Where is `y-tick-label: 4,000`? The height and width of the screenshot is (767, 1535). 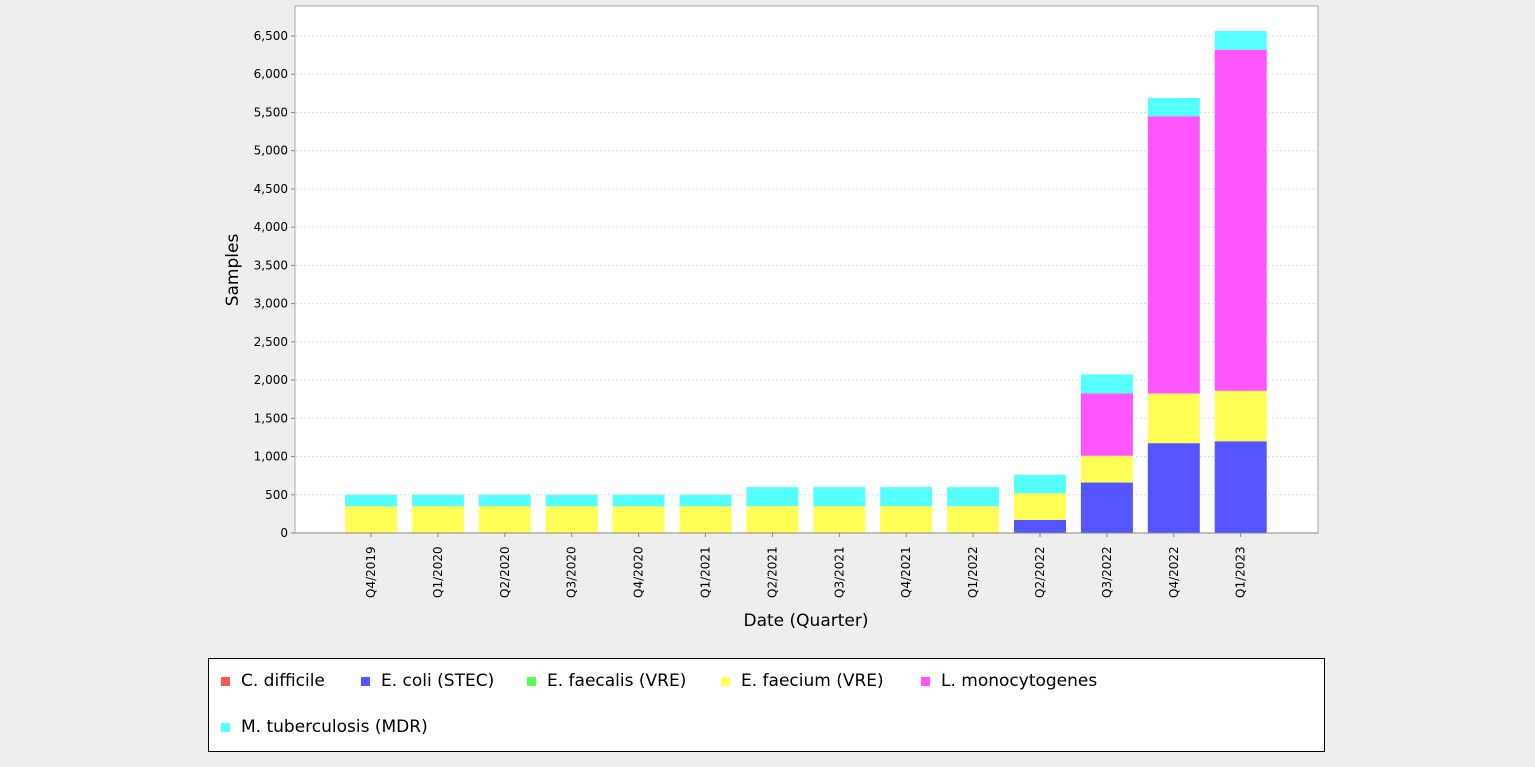
y-tick-label: 4,000 is located at coordinates (271, 227).